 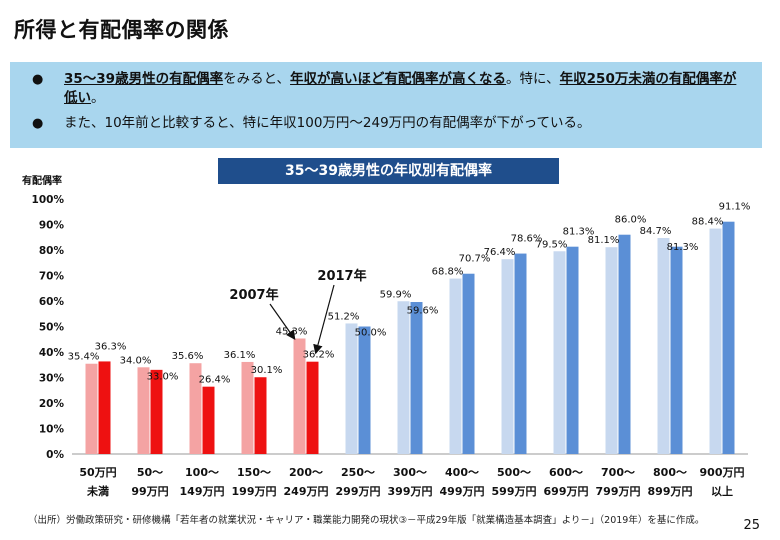 I want to click on x-tick-label: 699万円, so click(x=566, y=491).